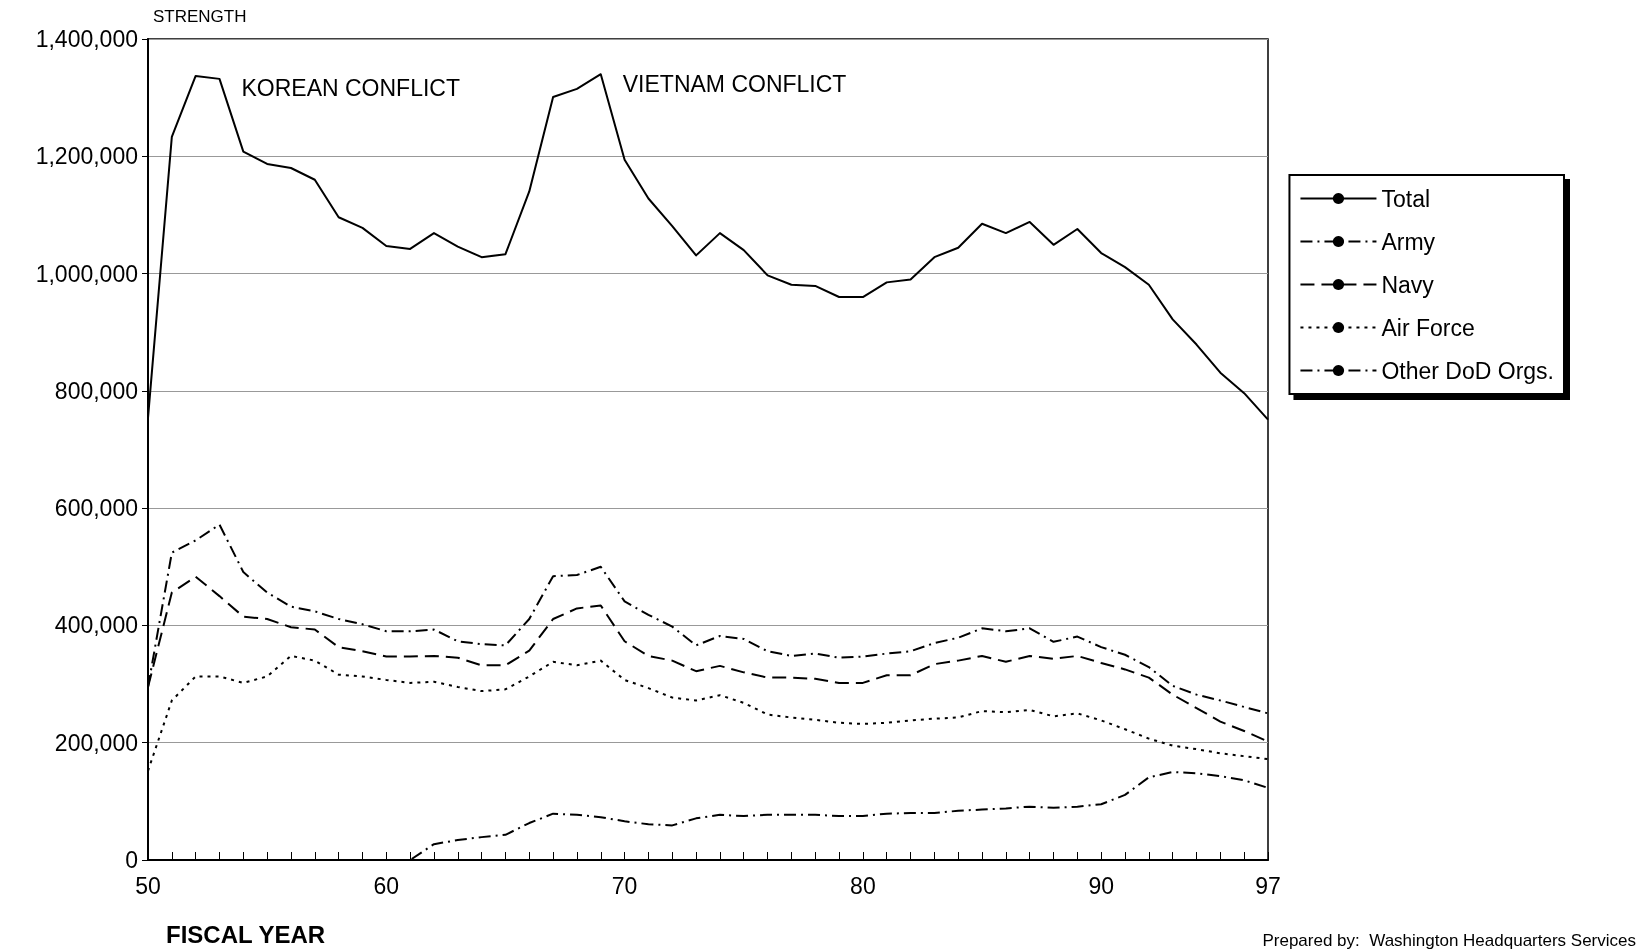 The height and width of the screenshot is (949, 1644). Describe the element at coordinates (200, 16) in the screenshot. I see `y-axis-title: STRENGTH` at that location.